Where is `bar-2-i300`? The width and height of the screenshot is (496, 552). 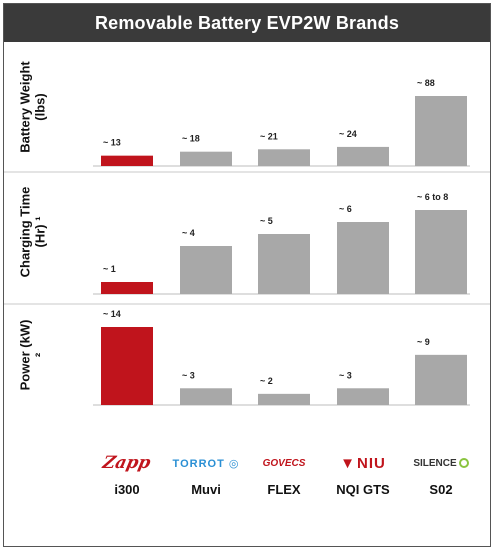
bar-2-i300 is located at coordinates (127, 366).